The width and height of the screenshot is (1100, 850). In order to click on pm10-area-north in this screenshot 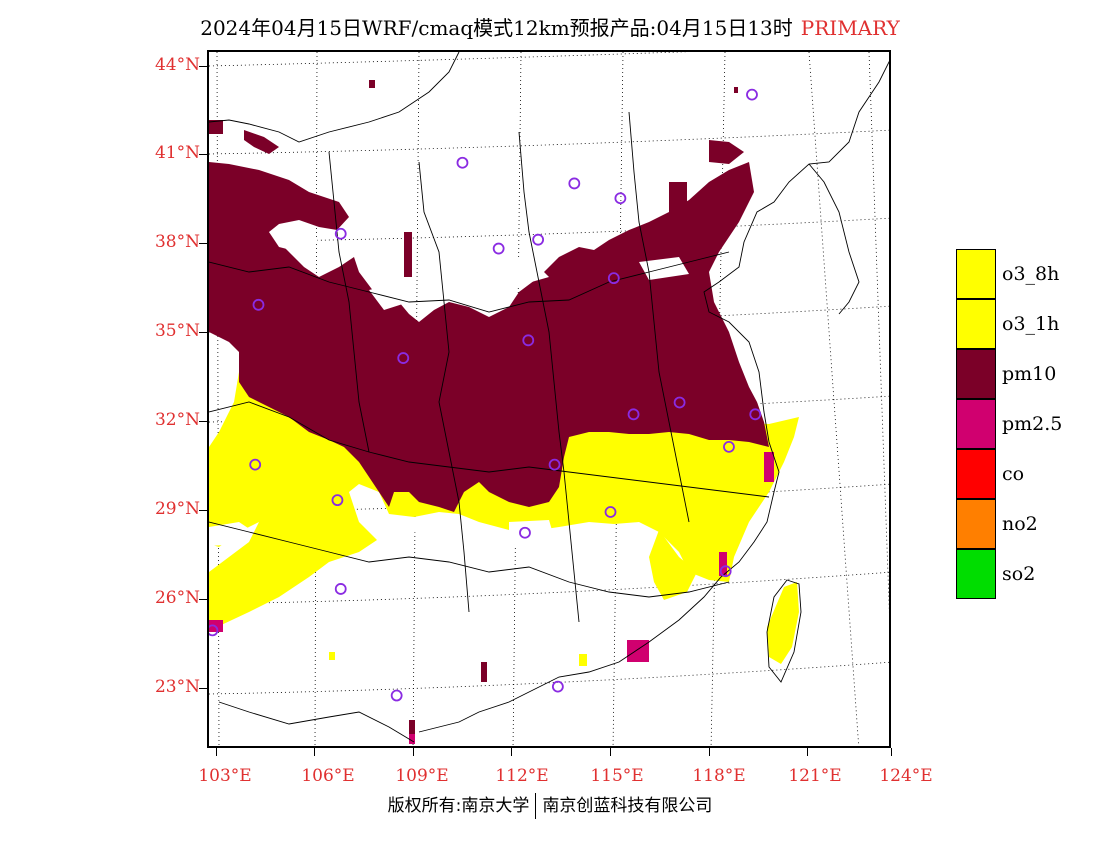, I will do `click(261, 142)`.